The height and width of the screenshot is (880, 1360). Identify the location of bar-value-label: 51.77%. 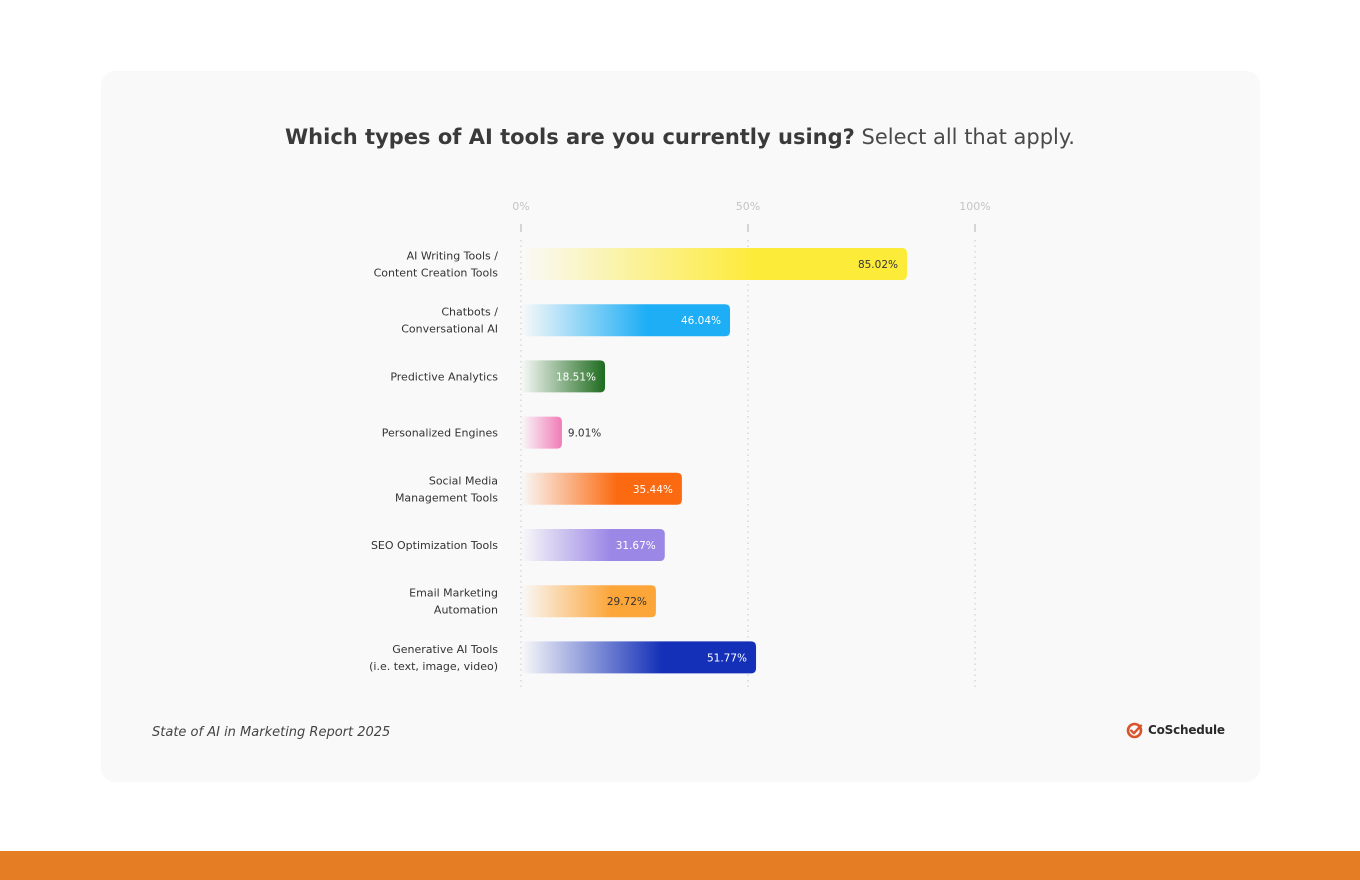
(727, 658).